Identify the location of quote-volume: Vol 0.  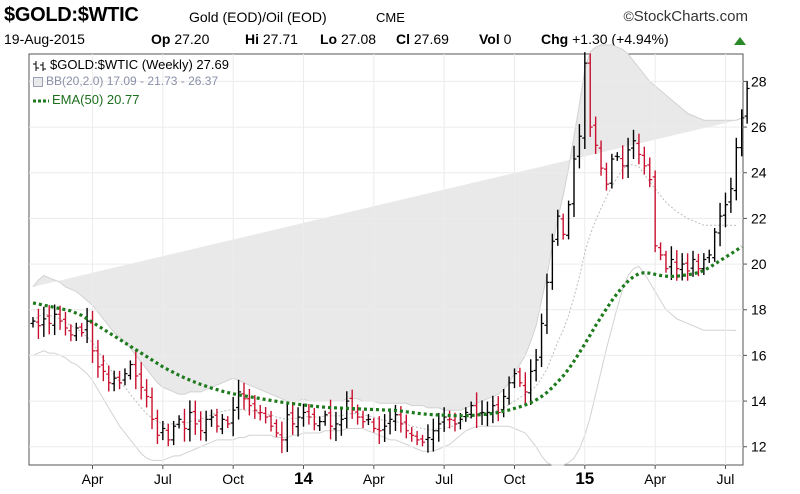
(495, 39).